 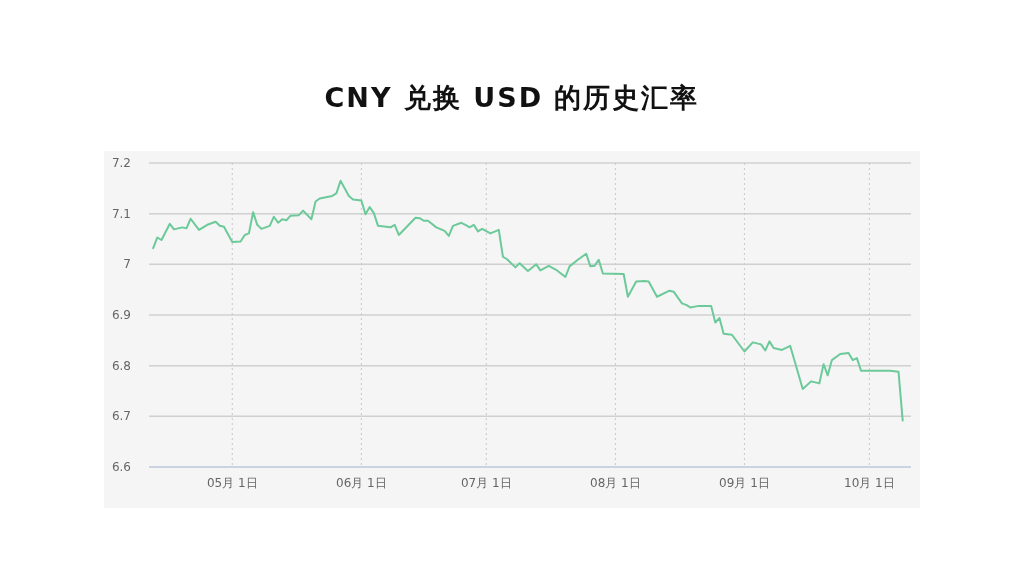 What do you see at coordinates (232, 483) in the screenshot?
I see `x-tick-label: 05月 1日` at bounding box center [232, 483].